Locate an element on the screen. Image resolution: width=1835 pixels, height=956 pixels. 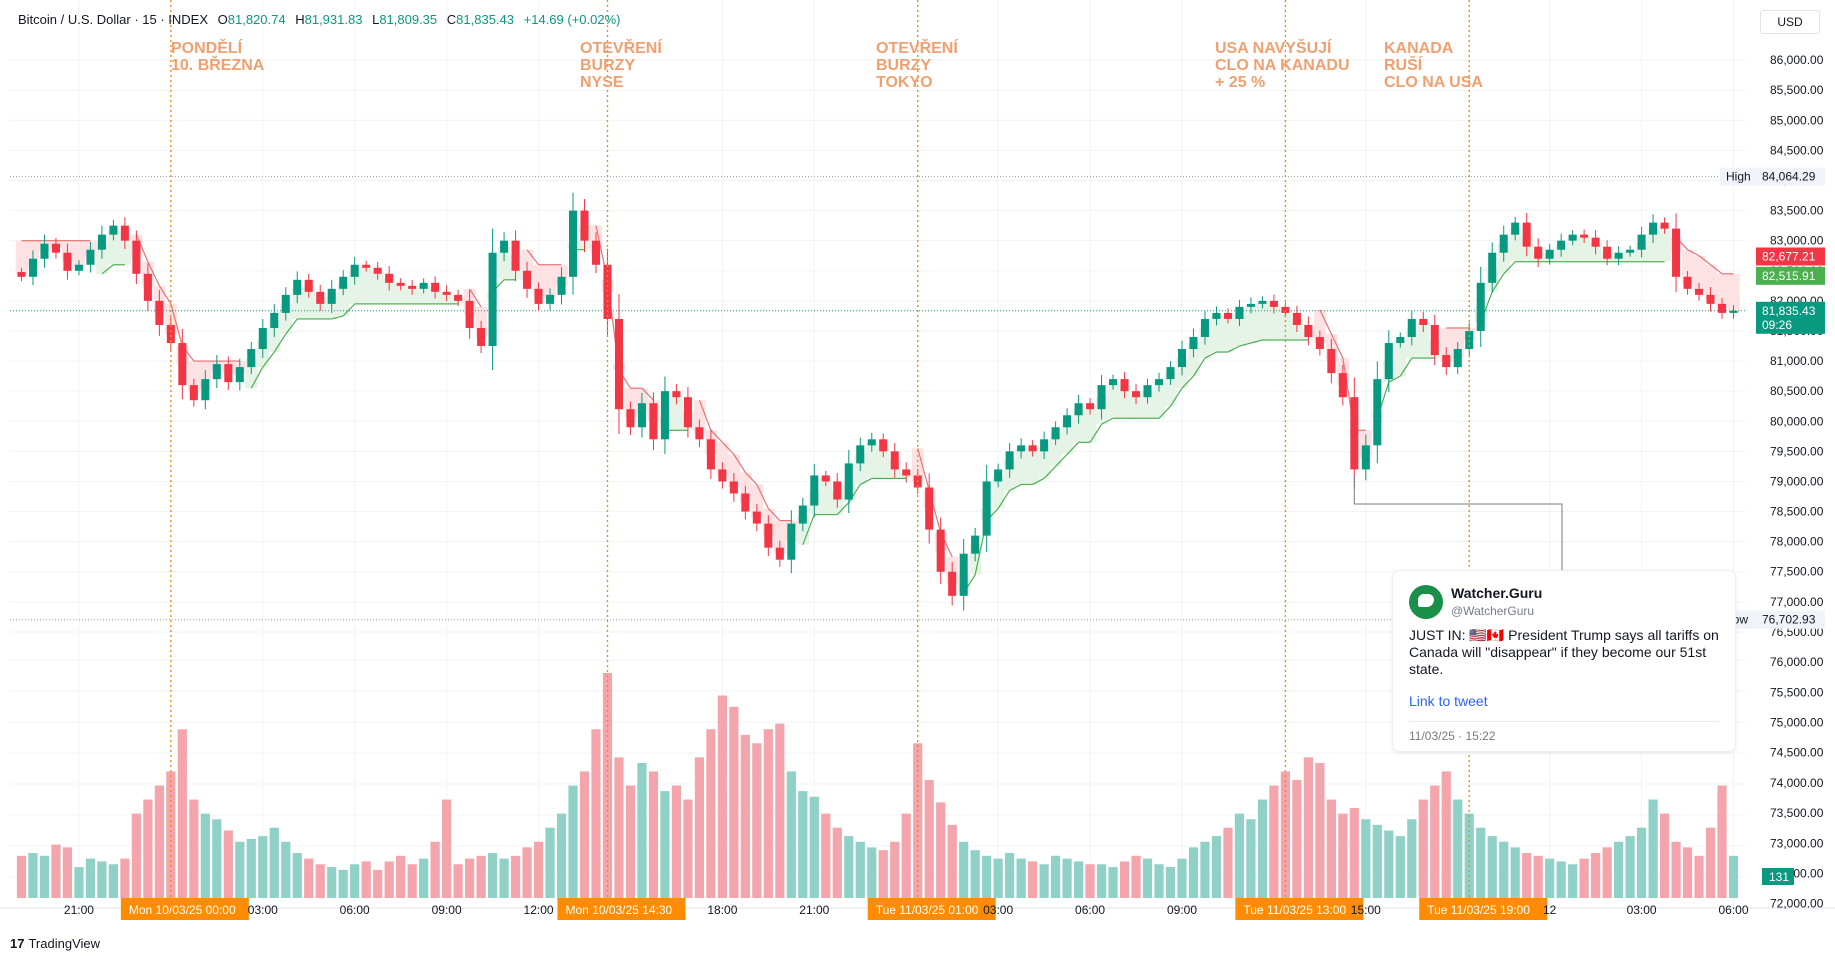
tradingview-logo: 17 TradingView is located at coordinates (55, 943).